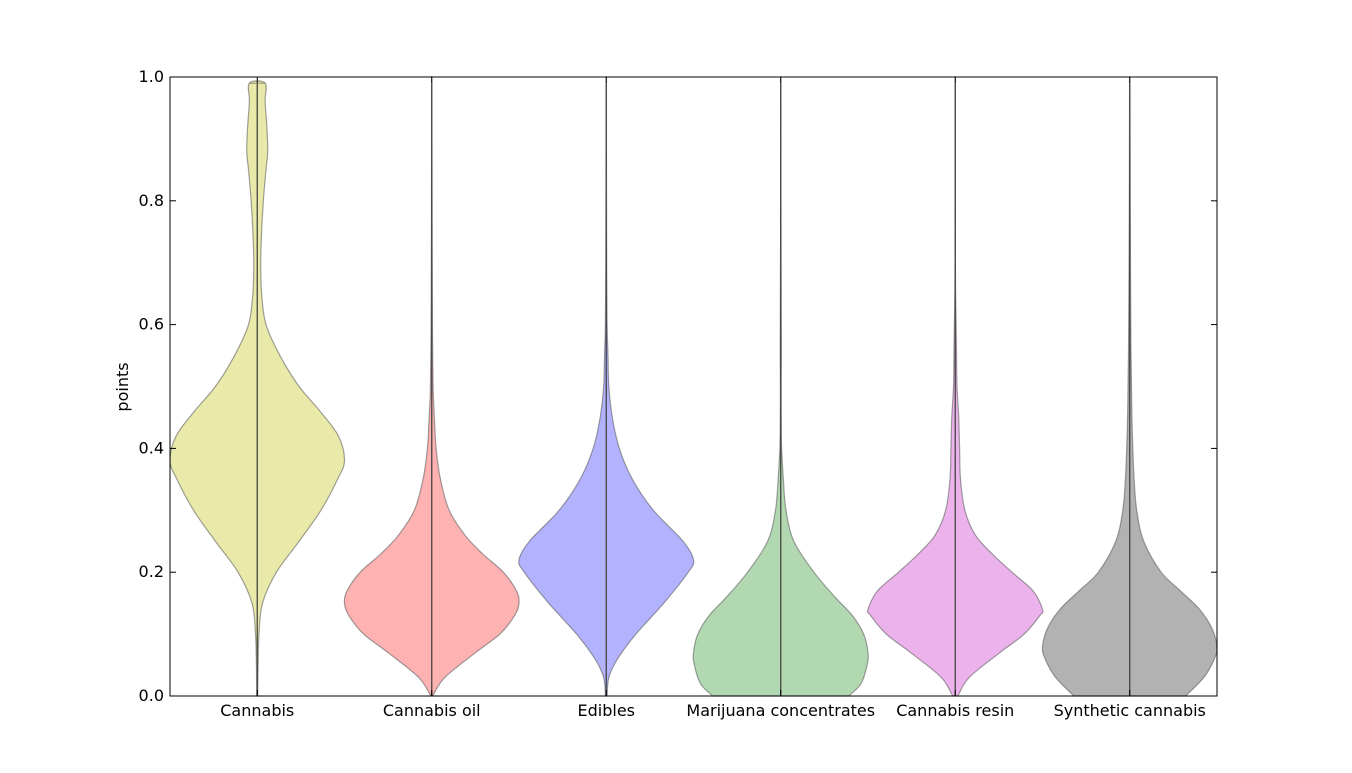 The width and height of the screenshot is (1352, 773). What do you see at coordinates (257, 710) in the screenshot?
I see `x-tick-label: Cannabis` at bounding box center [257, 710].